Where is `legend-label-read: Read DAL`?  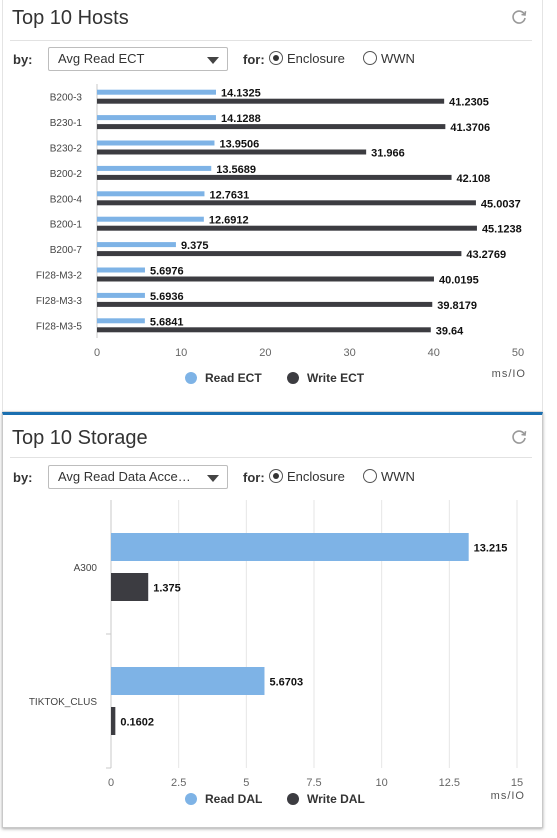 legend-label-read: Read DAL is located at coordinates (233, 799).